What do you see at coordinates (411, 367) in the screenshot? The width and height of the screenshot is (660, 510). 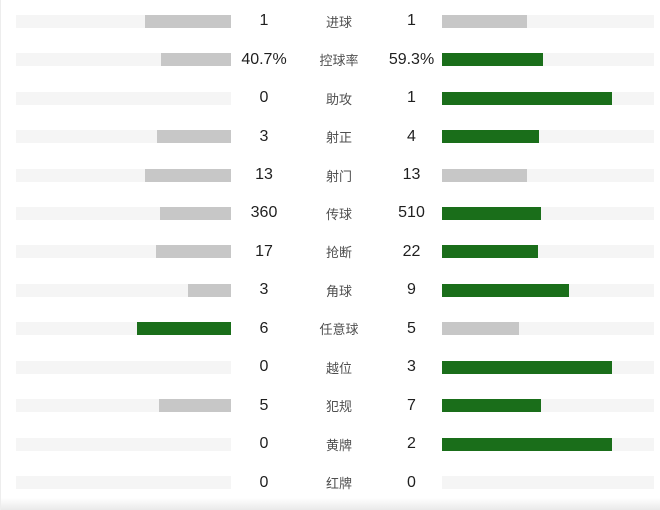 I see `right-value: 3` at bounding box center [411, 367].